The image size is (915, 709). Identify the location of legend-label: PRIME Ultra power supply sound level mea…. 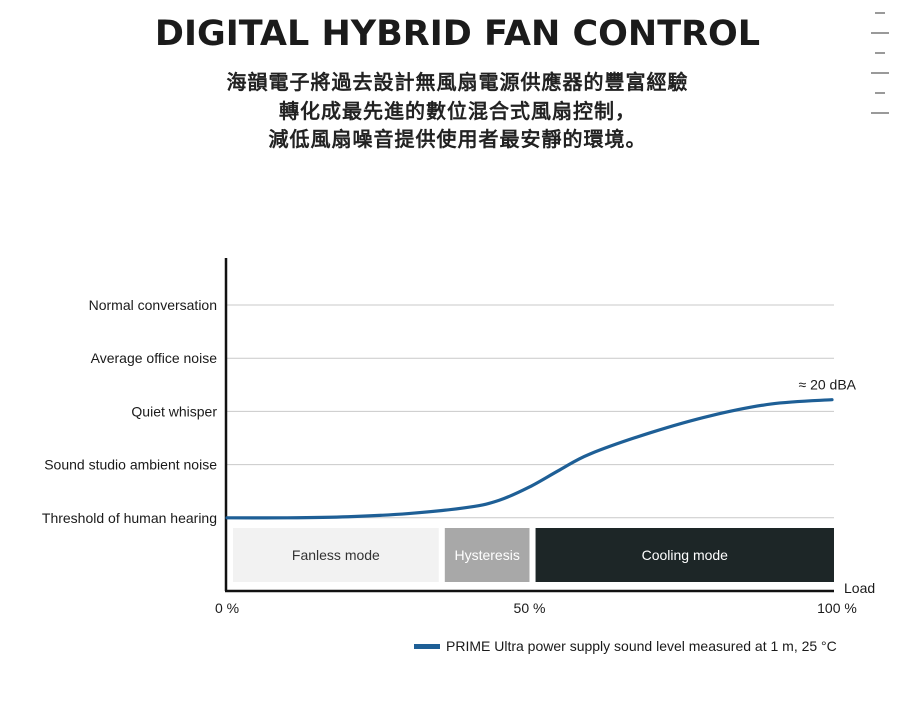
(641, 646).